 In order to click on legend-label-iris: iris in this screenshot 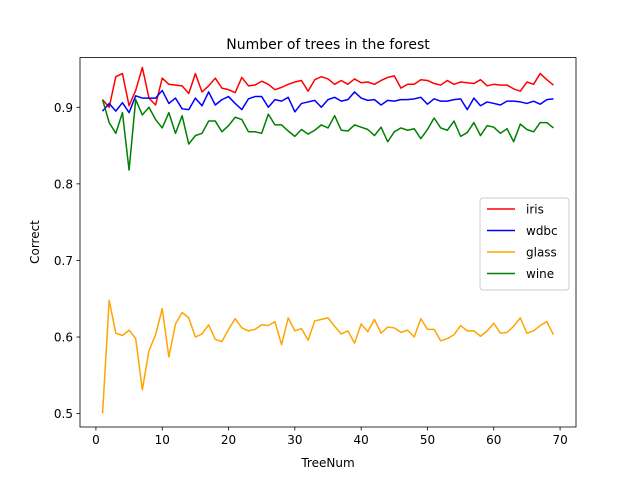, I will do `click(535, 210)`.